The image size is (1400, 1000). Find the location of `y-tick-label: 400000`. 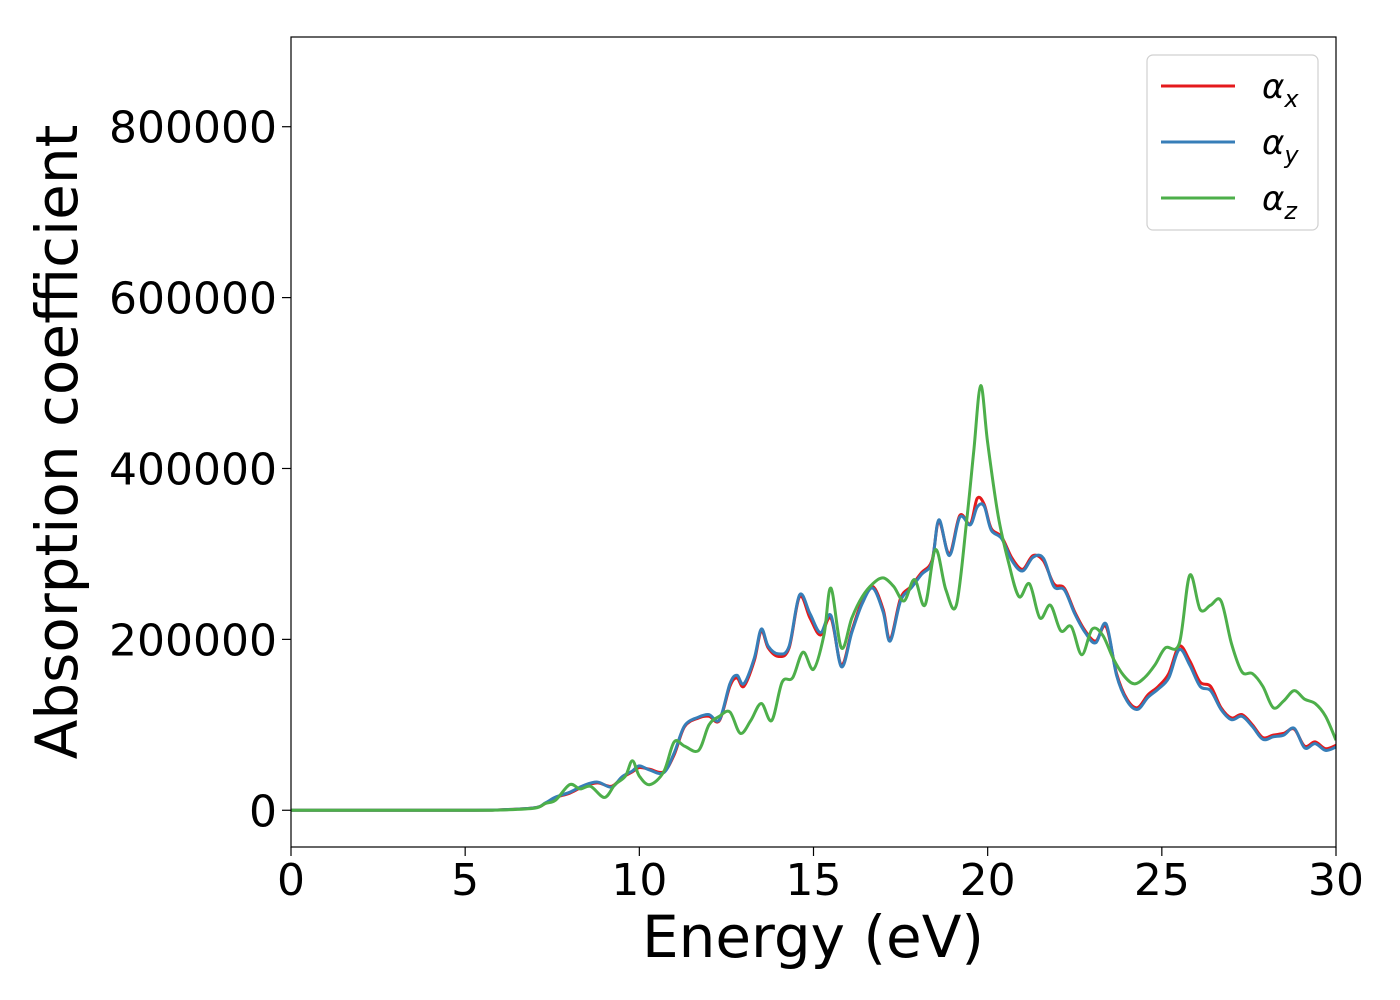

y-tick-label: 400000 is located at coordinates (193, 469).